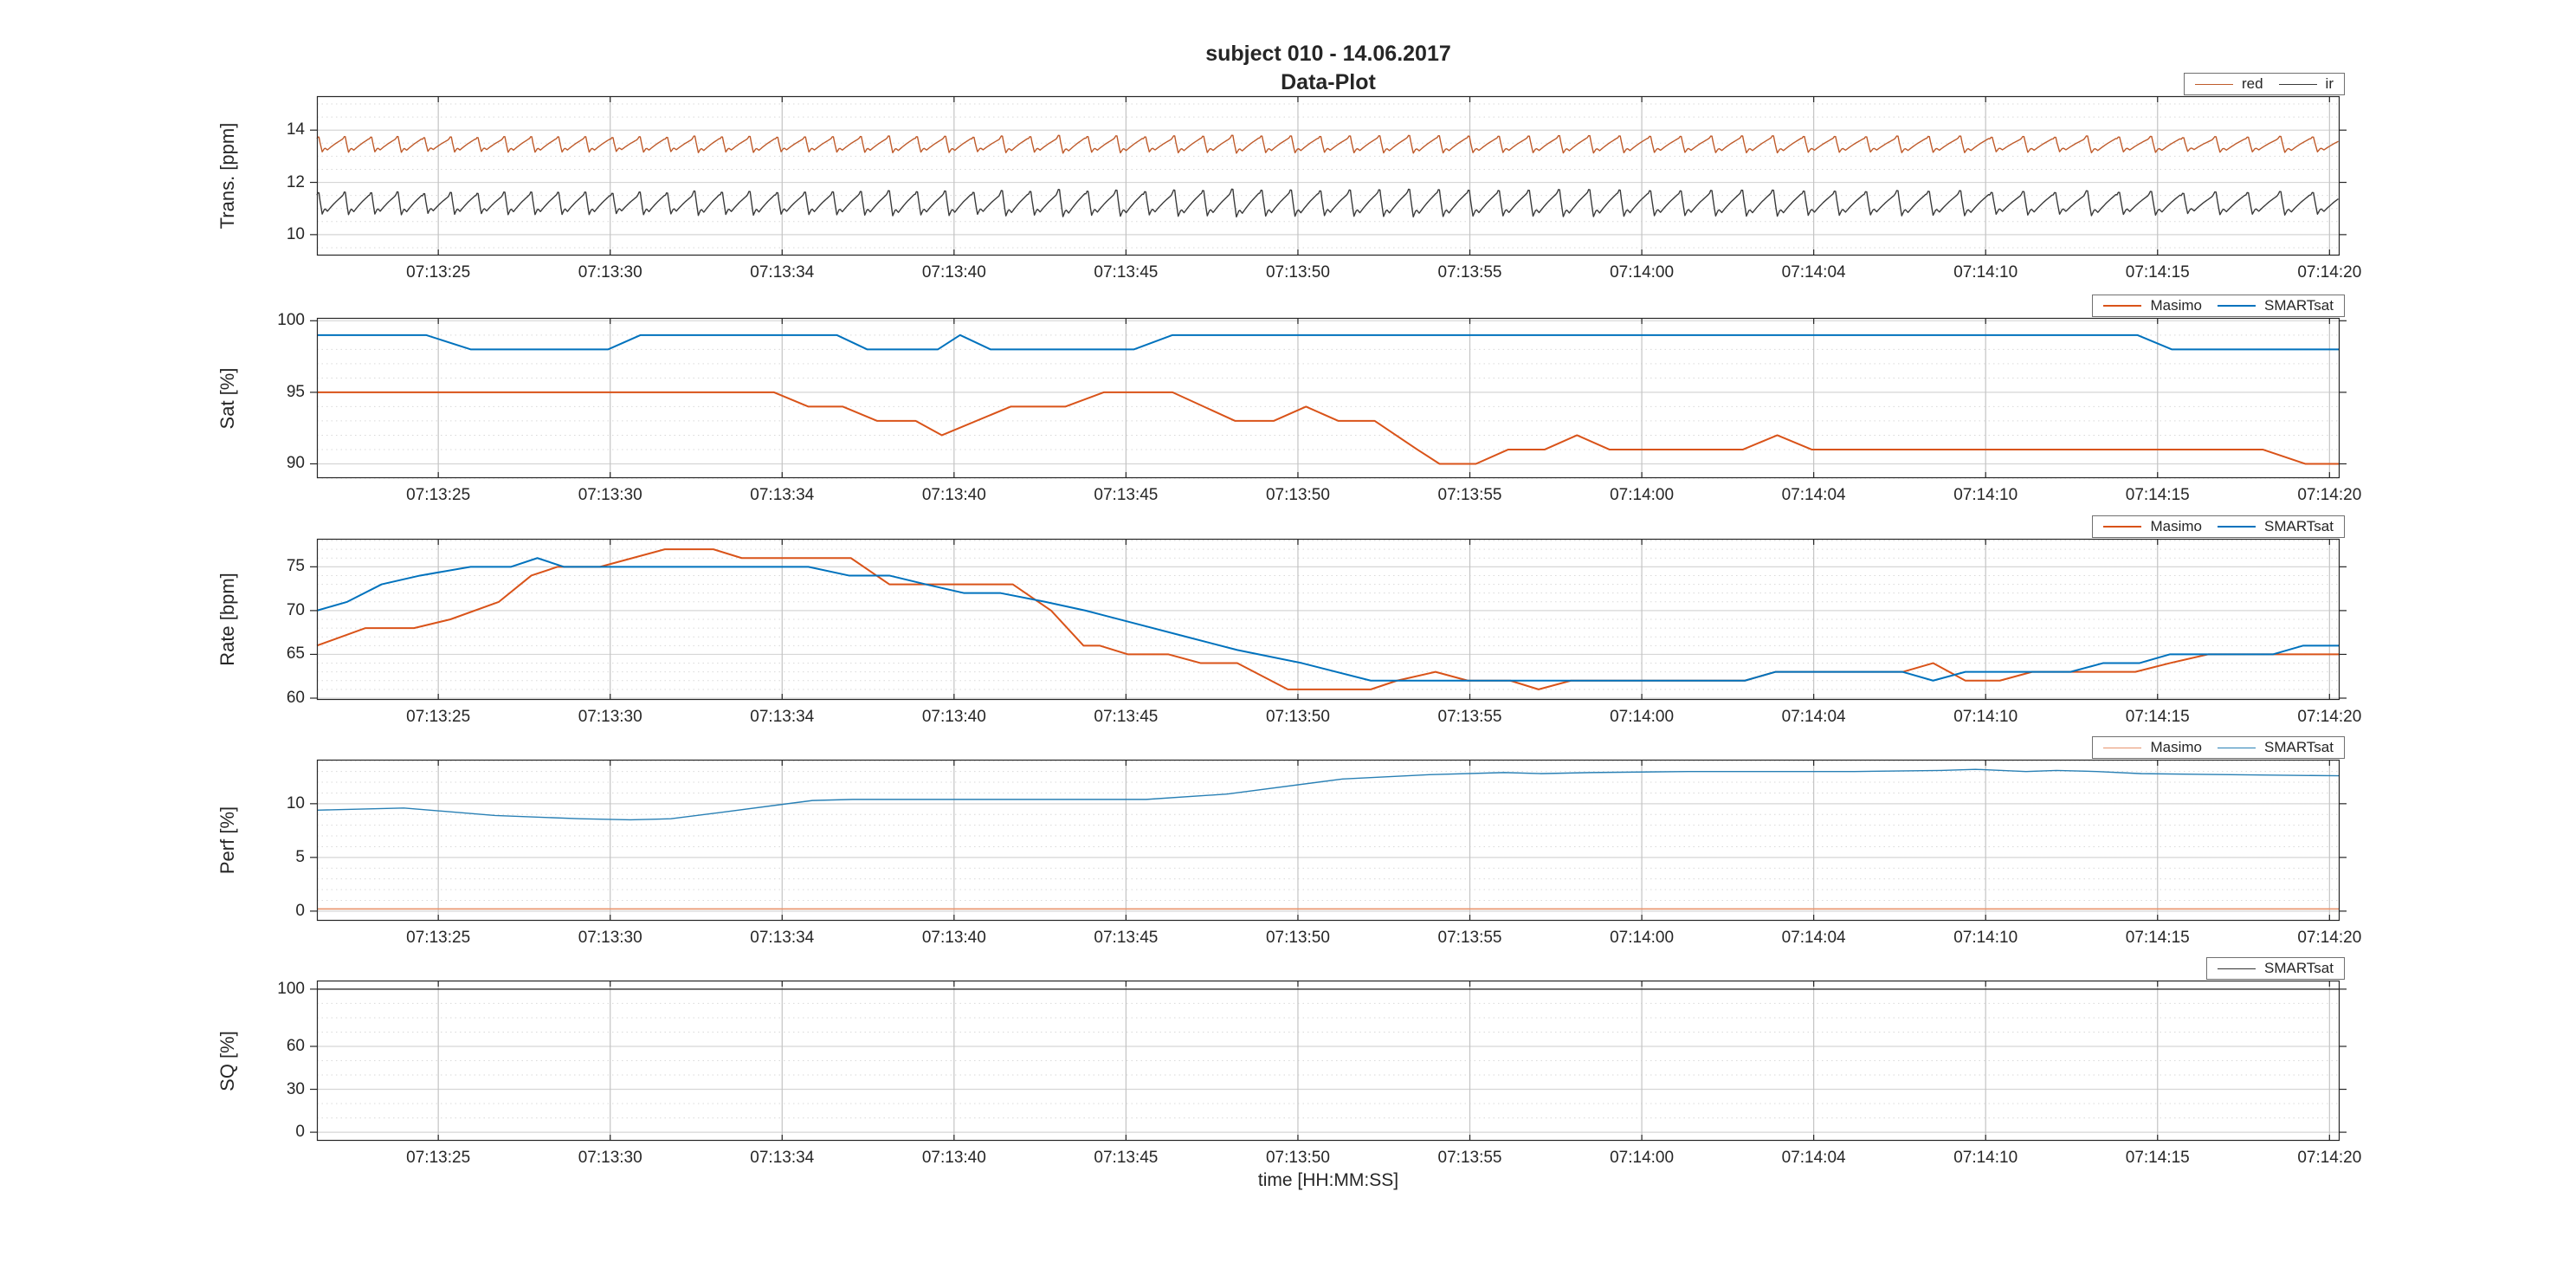 This screenshot has height=1282, width=2576. What do you see at coordinates (295, 803) in the screenshot?
I see `y-tick-label: 10` at bounding box center [295, 803].